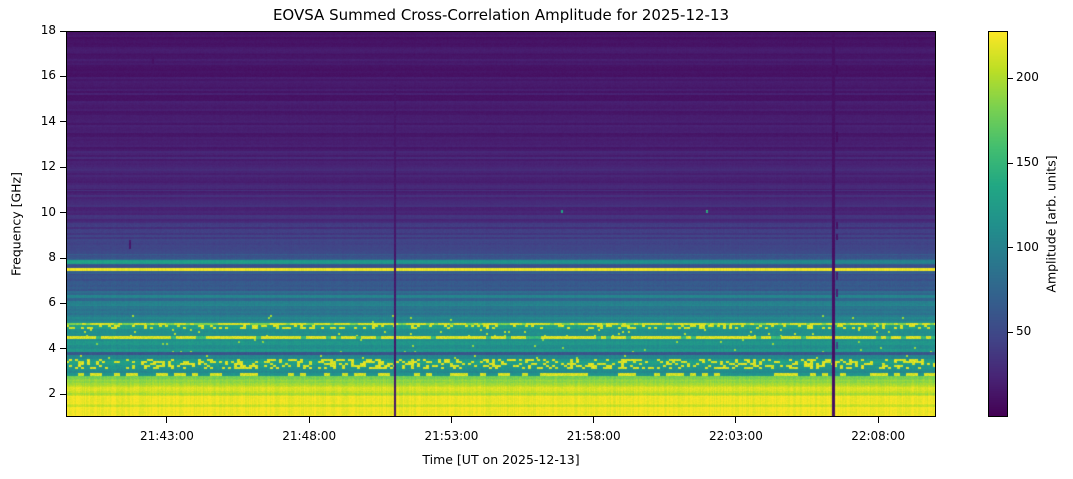 The width and height of the screenshot is (1073, 479). I want to click on x-axis-label: Time [UT on 2025-12-13], so click(501, 459).